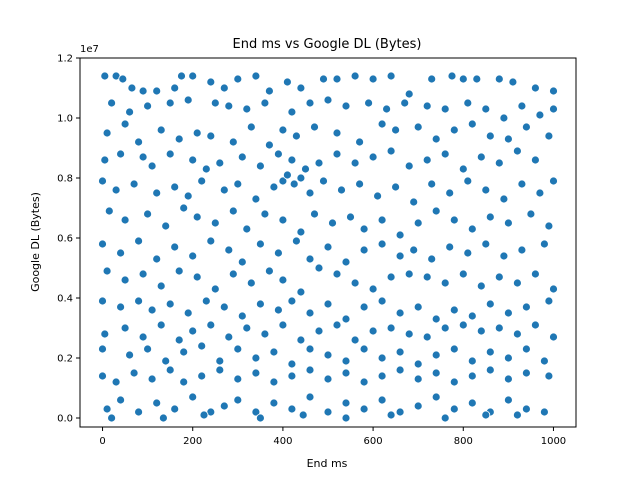 This screenshot has height=480, width=640. Describe the element at coordinates (35, 242) in the screenshot. I see `y-axis-label: Google DL (Bytes)` at that location.